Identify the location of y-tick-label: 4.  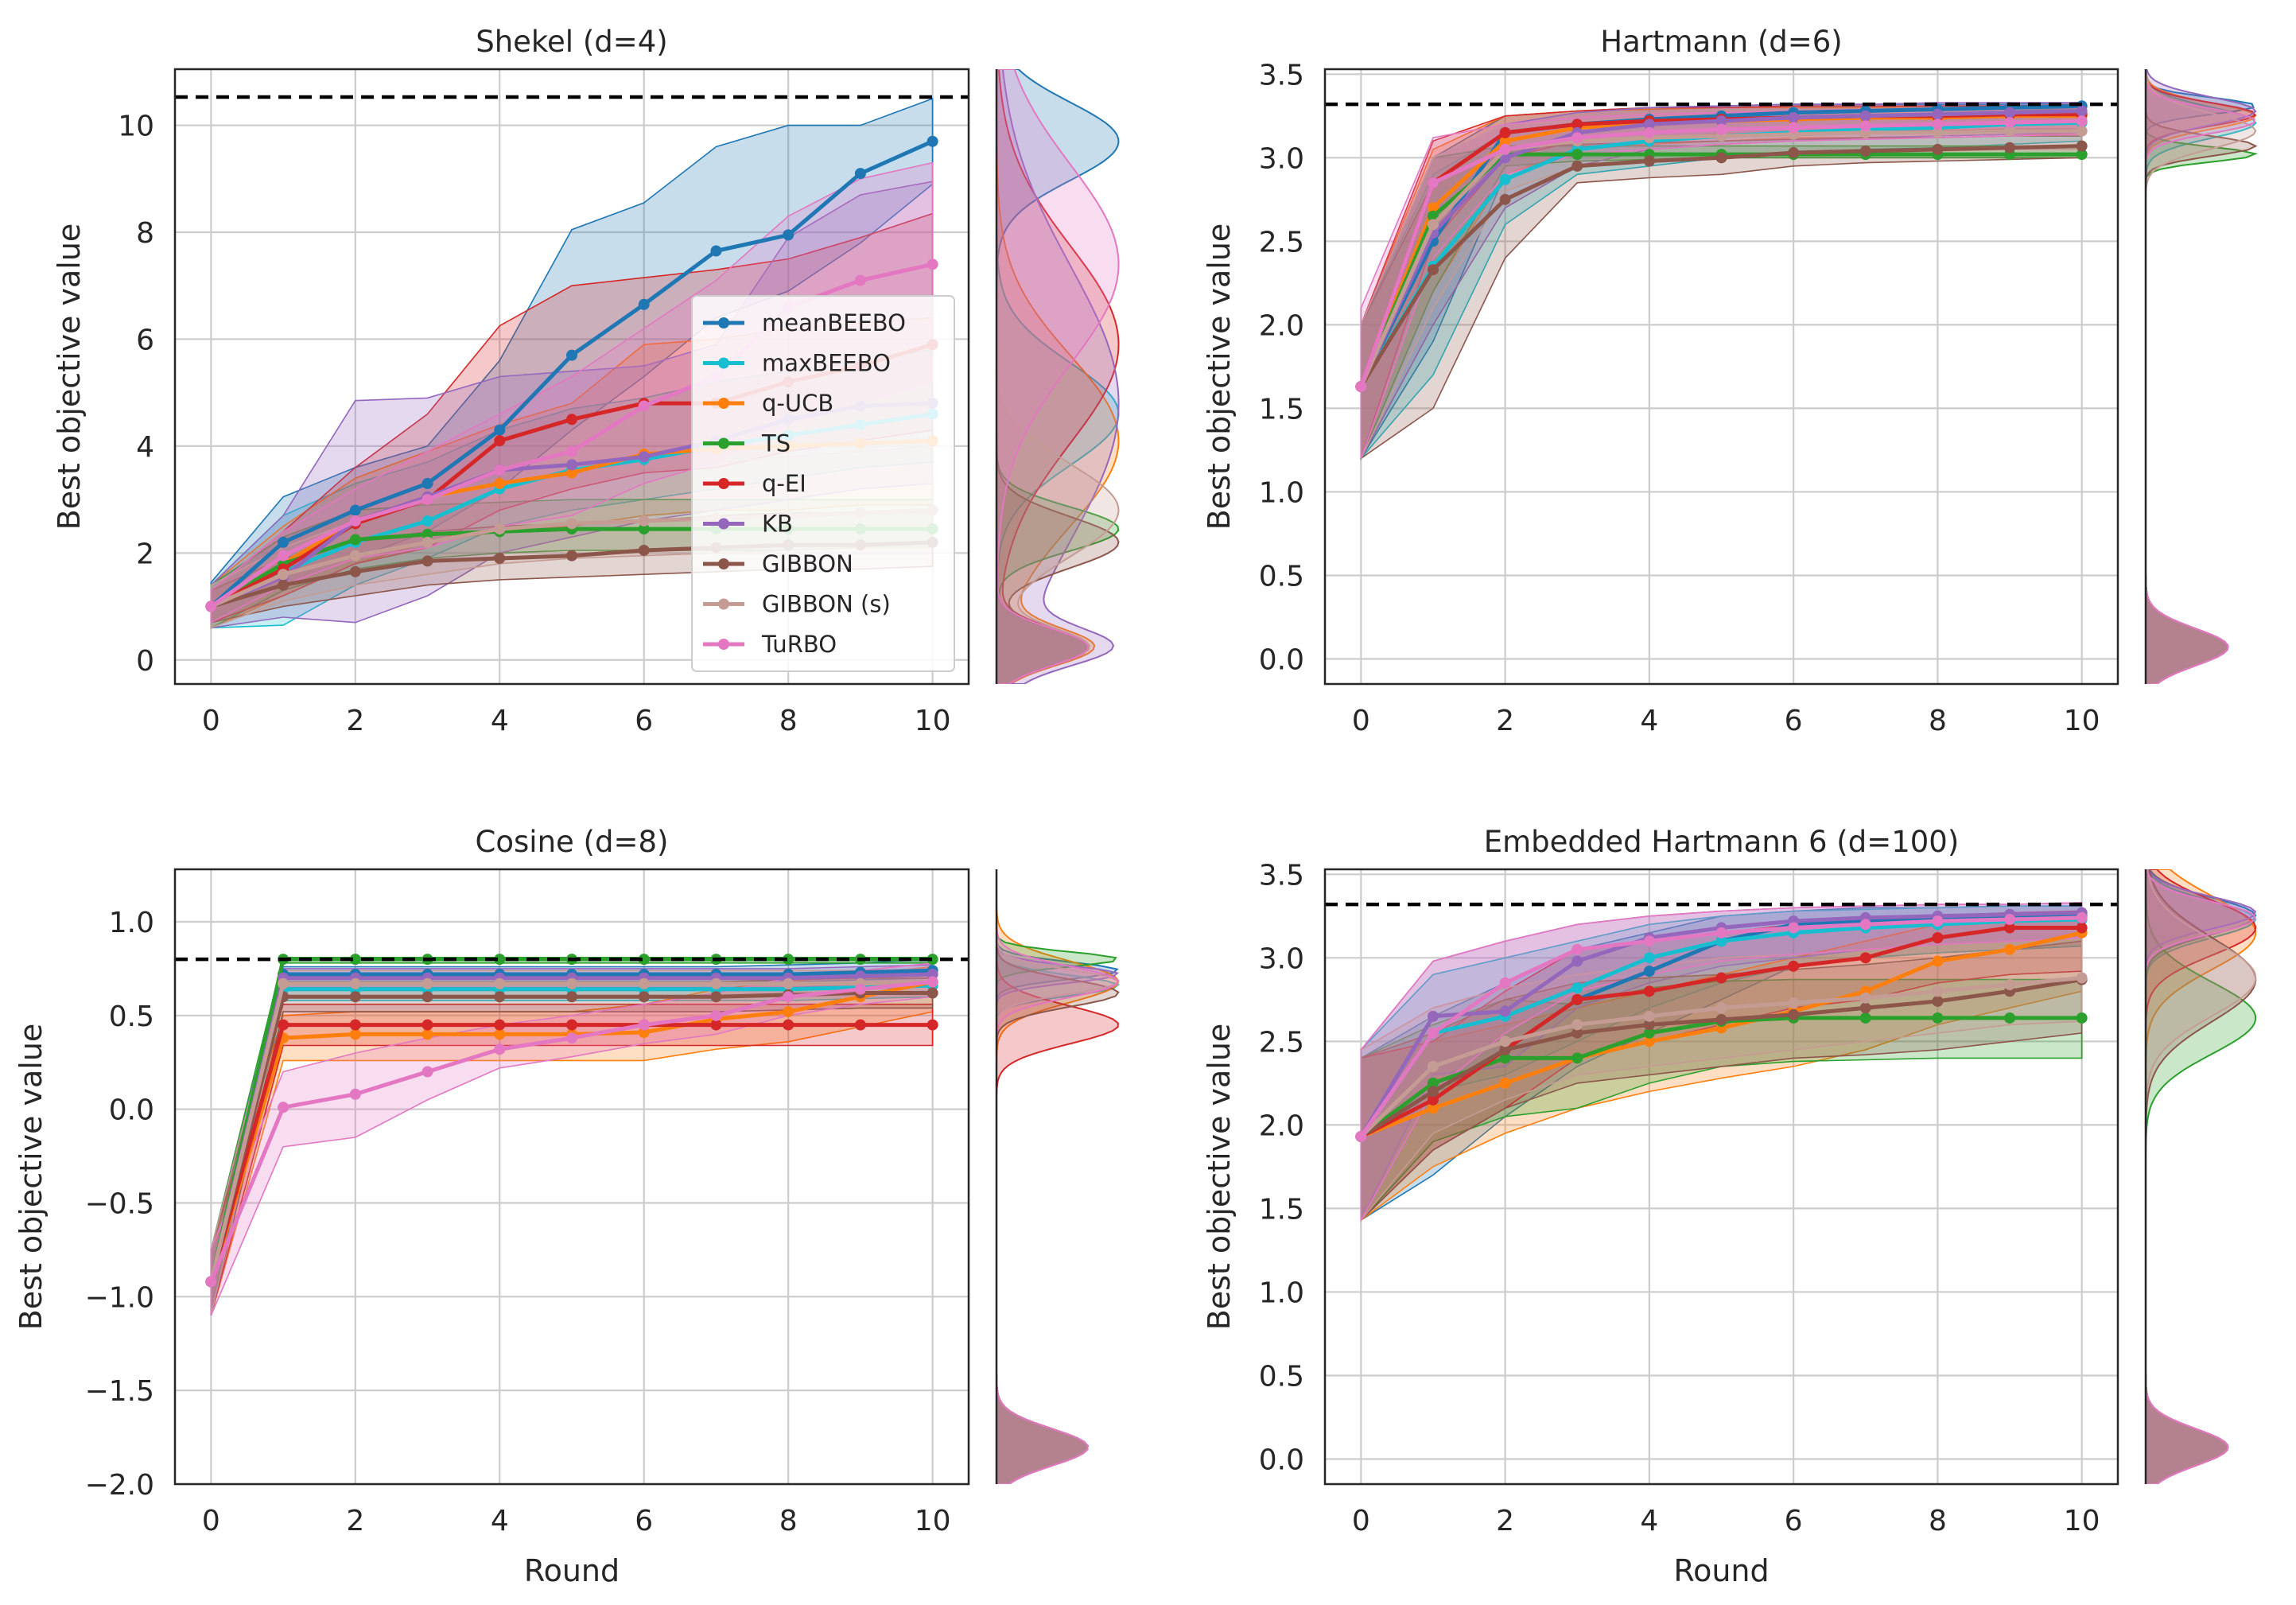
(145, 447).